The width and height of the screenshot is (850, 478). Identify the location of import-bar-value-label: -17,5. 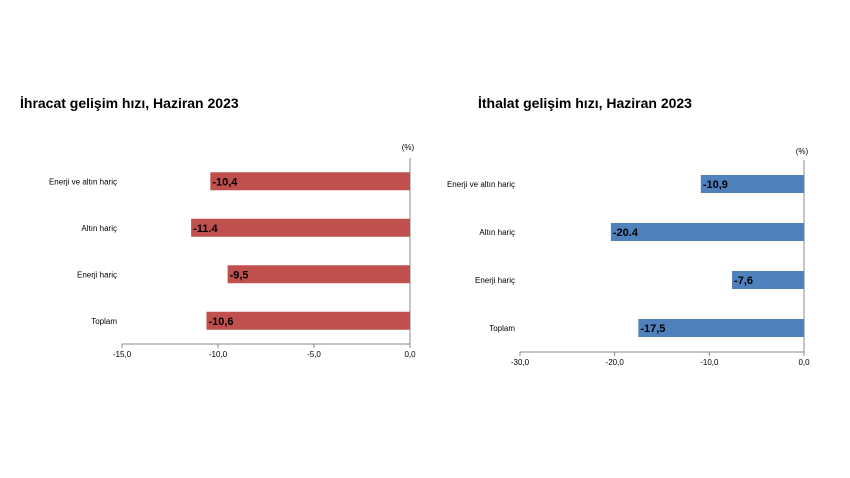
(652, 329).